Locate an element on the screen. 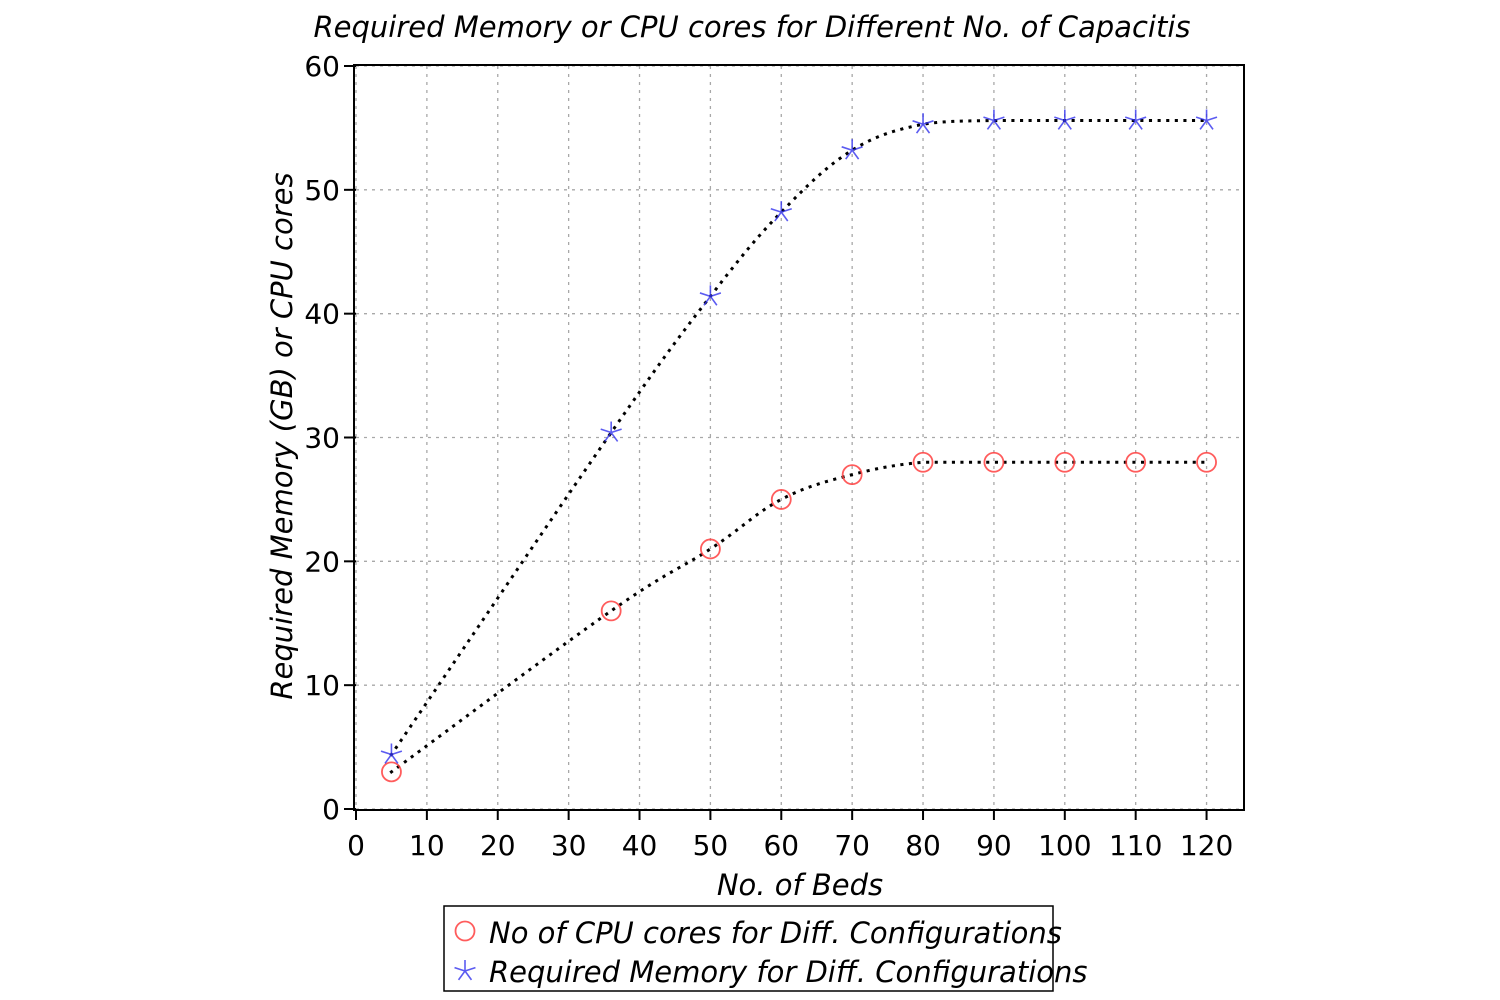 This screenshot has width=1500, height=1000. y-tick-label: 20 is located at coordinates (322, 561).